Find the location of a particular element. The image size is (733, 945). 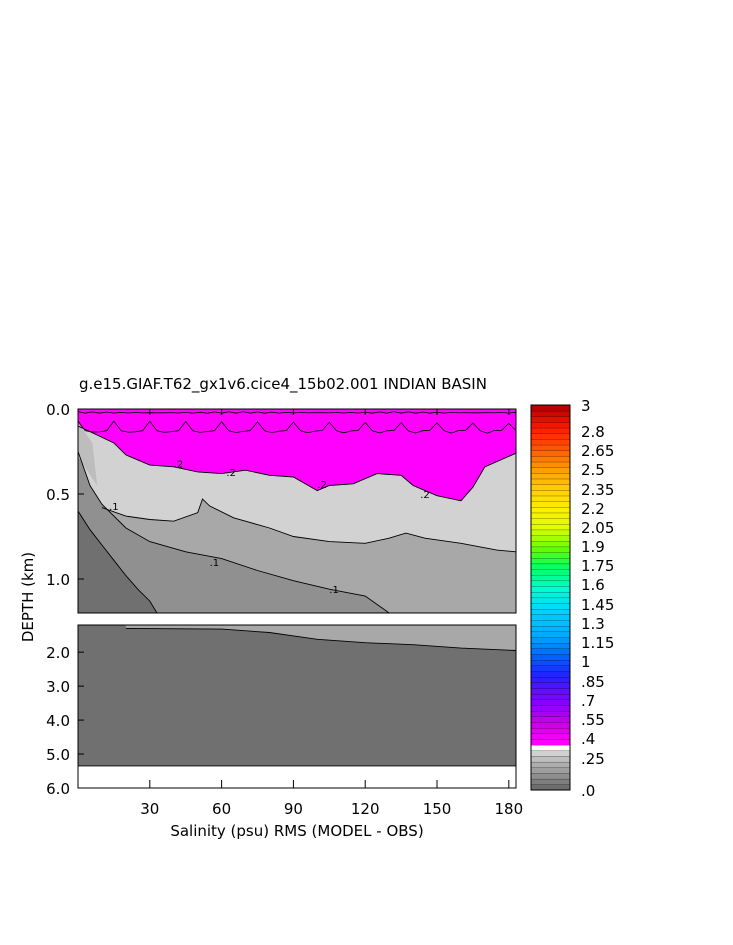

x-tick-label: 90 is located at coordinates (293, 809).